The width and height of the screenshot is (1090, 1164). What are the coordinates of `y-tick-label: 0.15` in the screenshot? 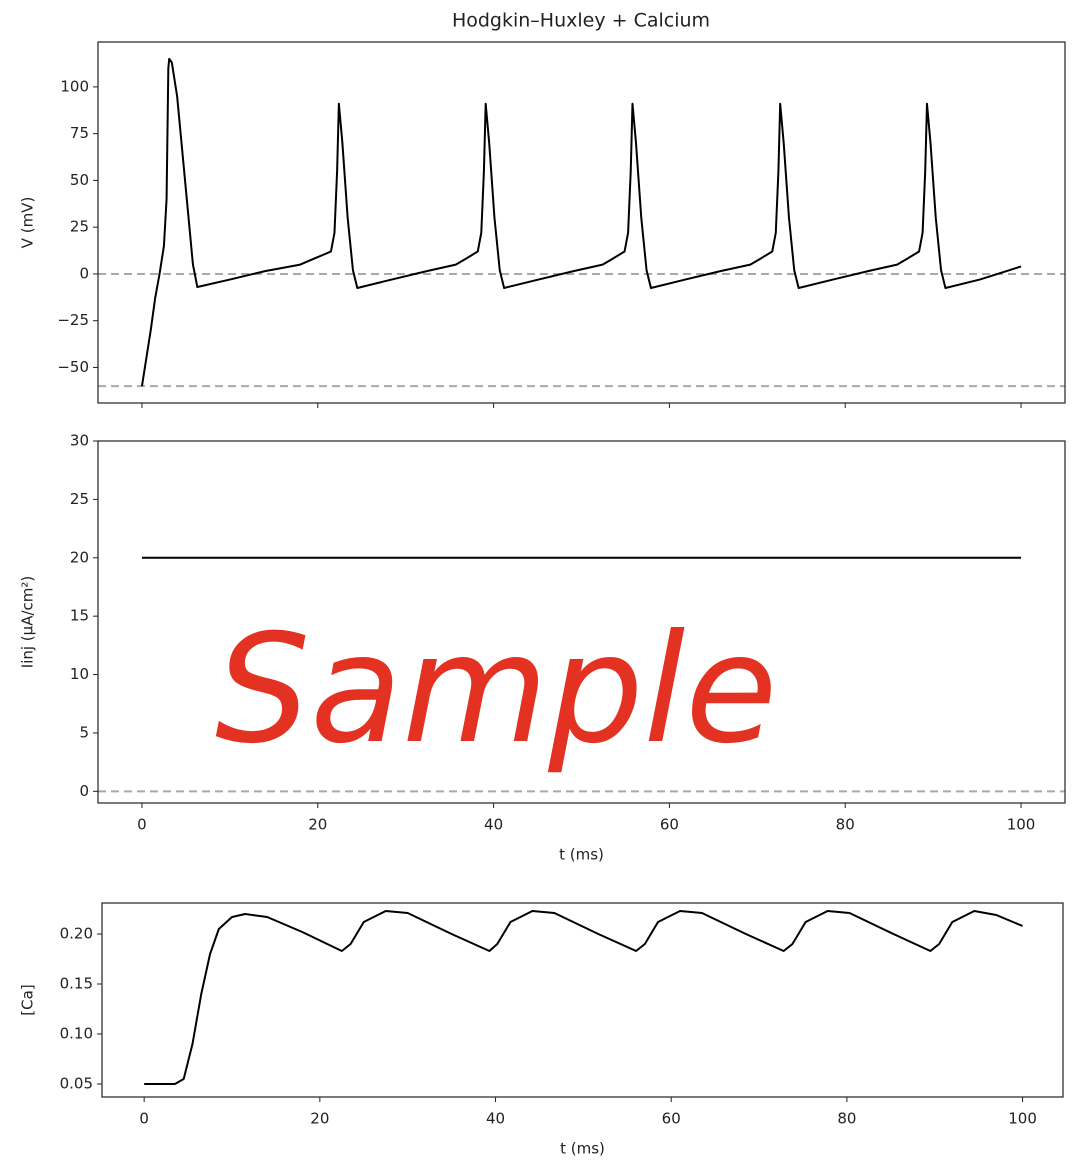 It's located at (76, 984).